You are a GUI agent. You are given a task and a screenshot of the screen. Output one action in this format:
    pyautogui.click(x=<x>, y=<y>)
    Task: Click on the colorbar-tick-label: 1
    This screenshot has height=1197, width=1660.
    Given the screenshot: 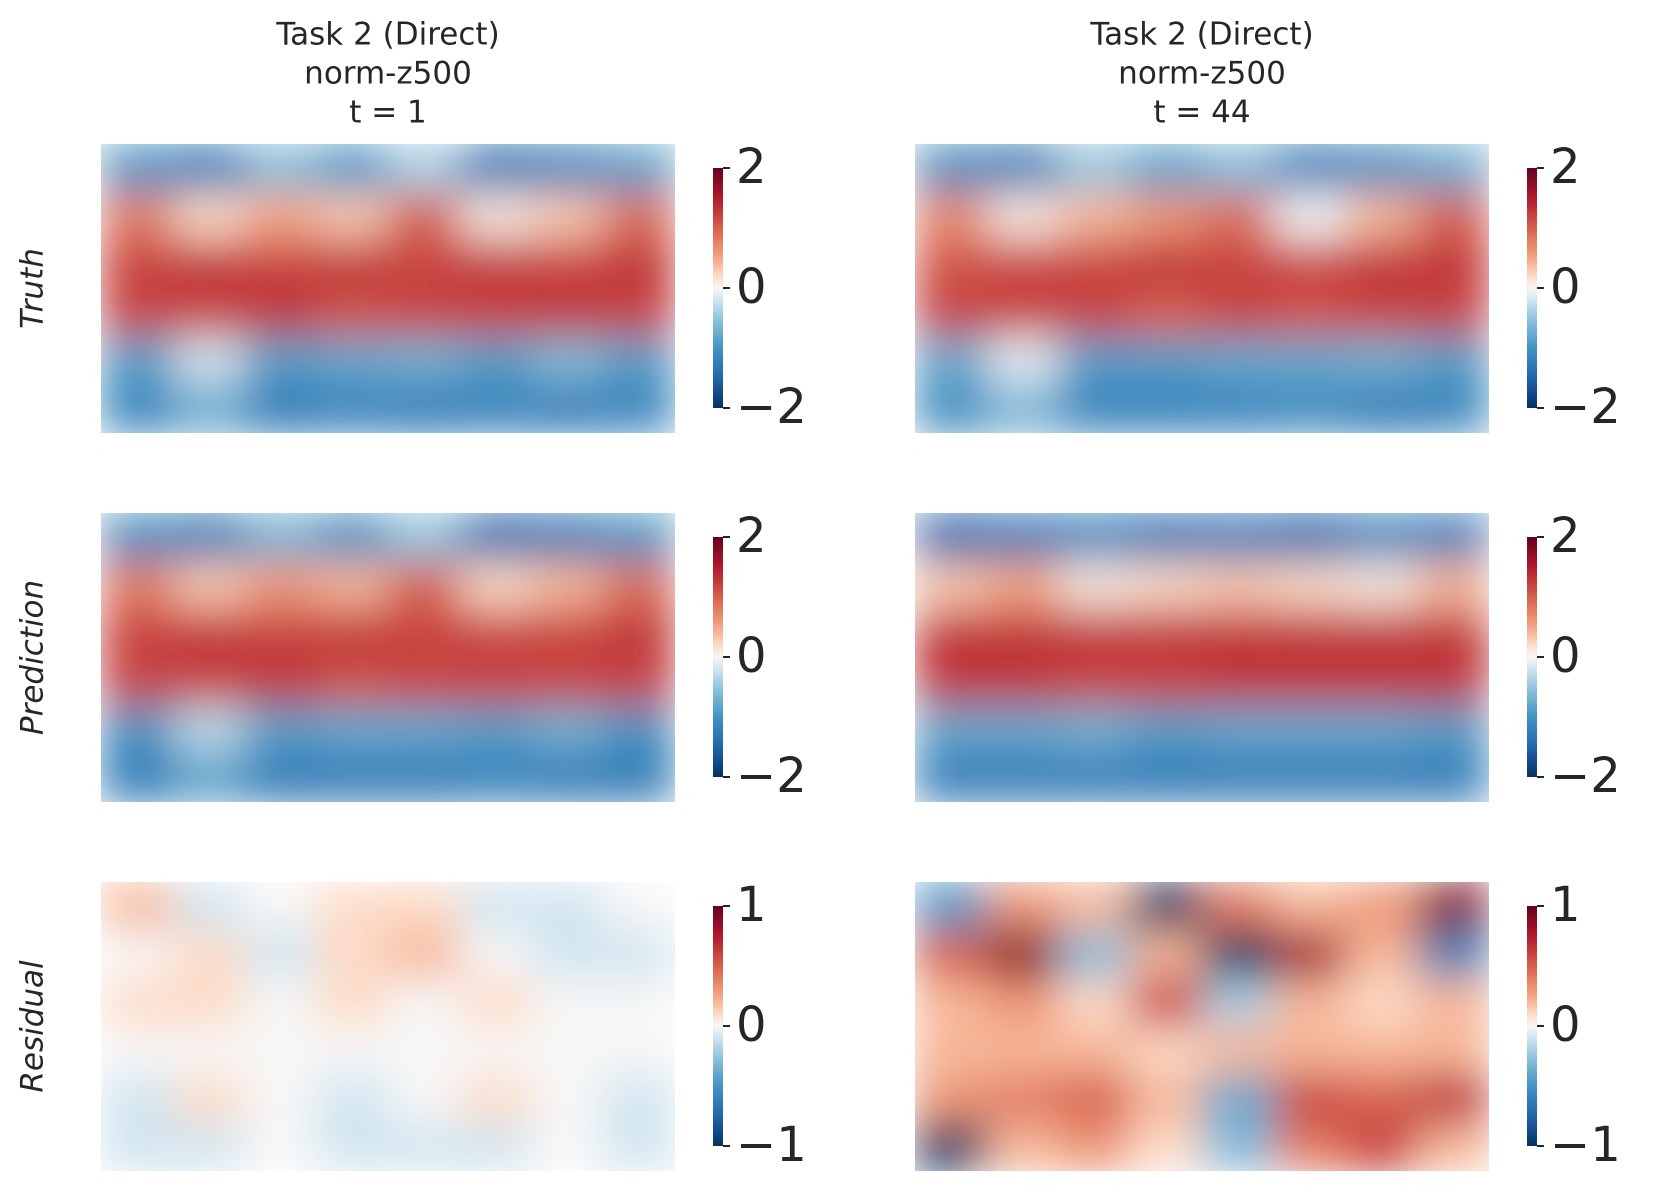 What is the action you would take?
    pyautogui.click(x=751, y=905)
    